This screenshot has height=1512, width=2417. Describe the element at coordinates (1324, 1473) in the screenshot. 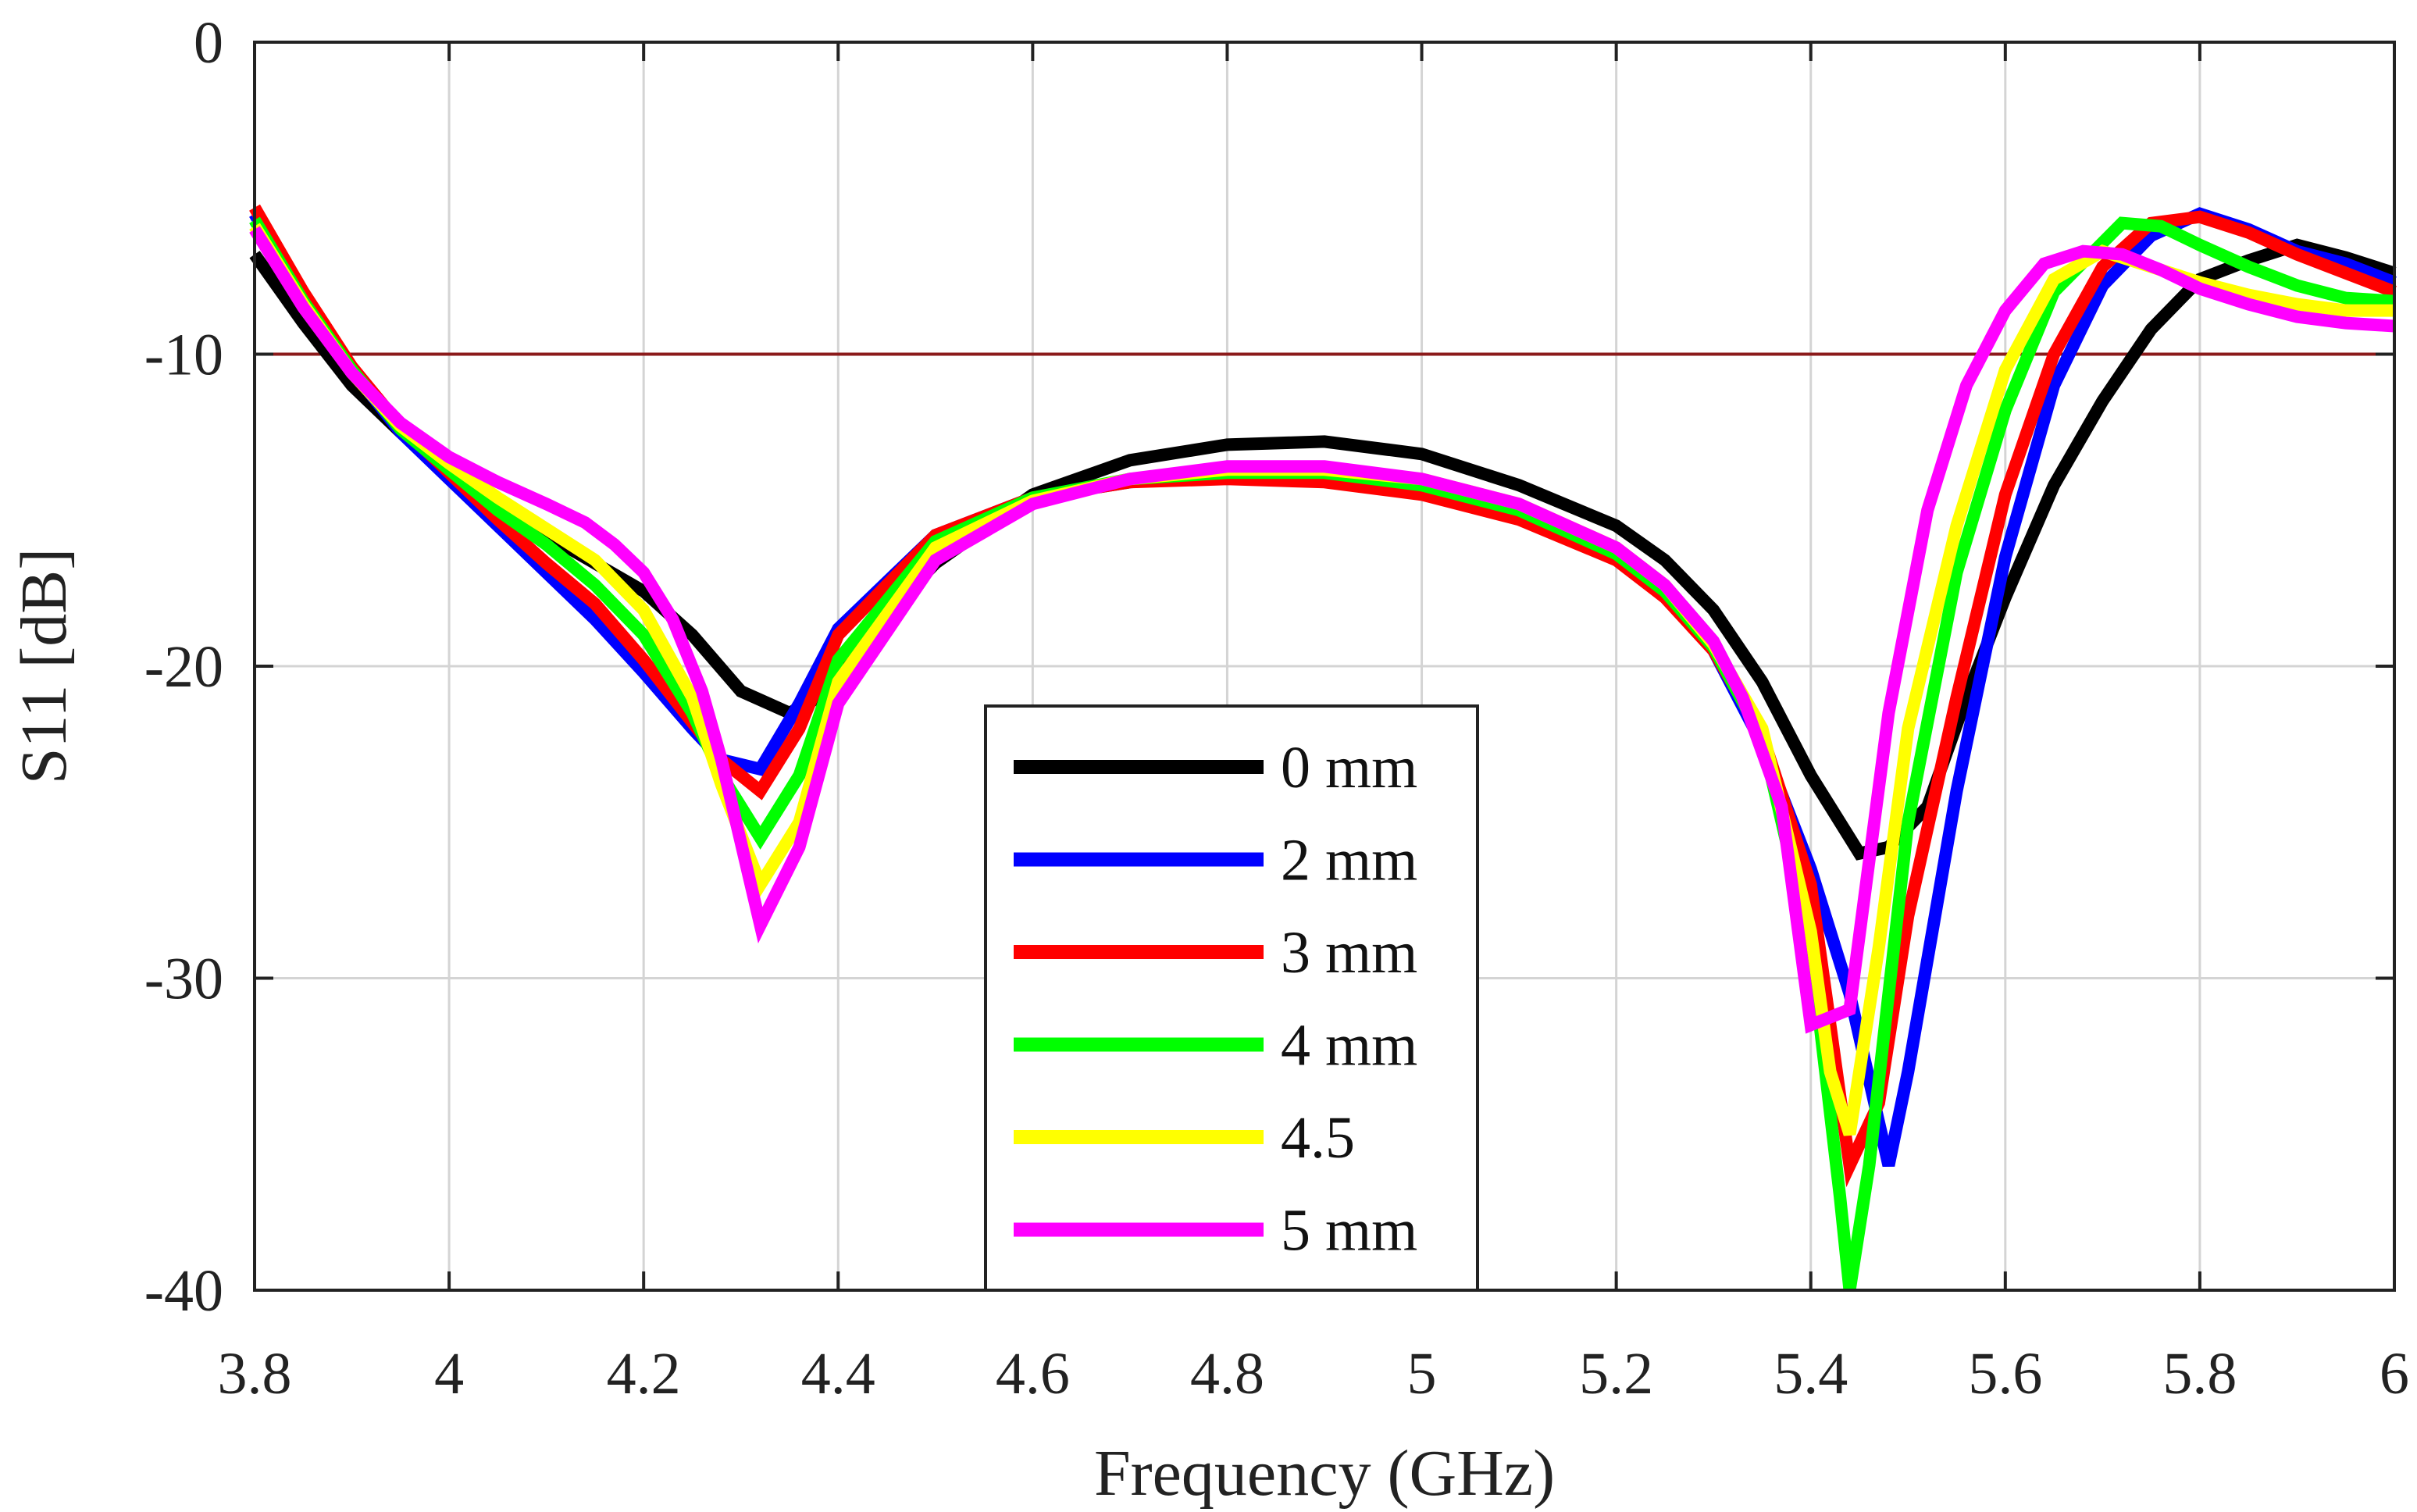

I see `x-axis-title: Frequency (GHz)` at that location.